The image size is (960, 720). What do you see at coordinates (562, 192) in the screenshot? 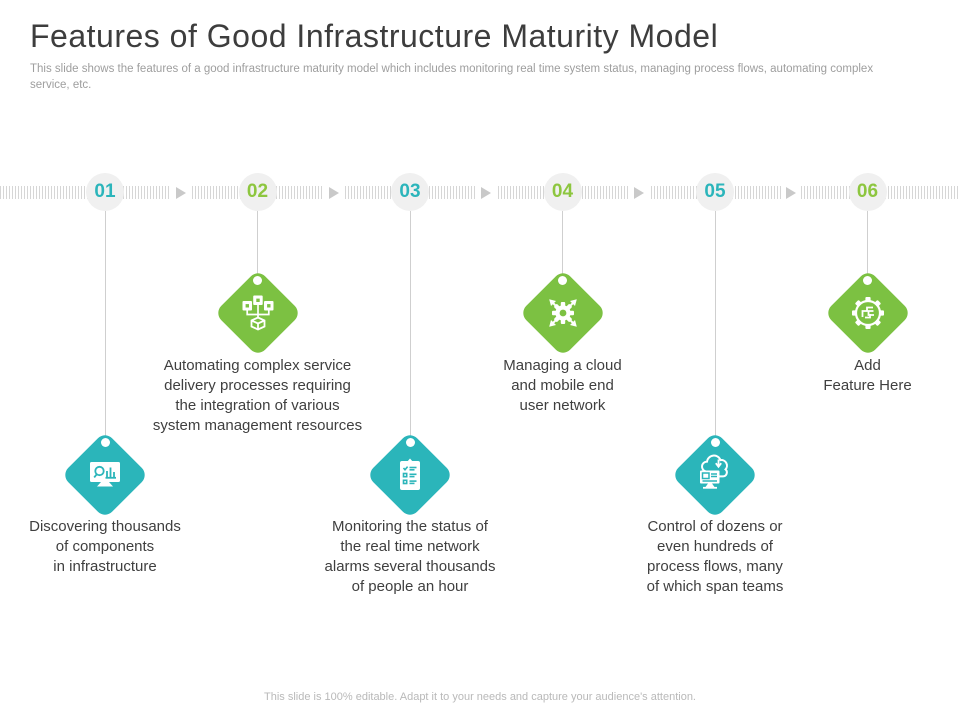
I see `milestone-number: 04` at bounding box center [562, 192].